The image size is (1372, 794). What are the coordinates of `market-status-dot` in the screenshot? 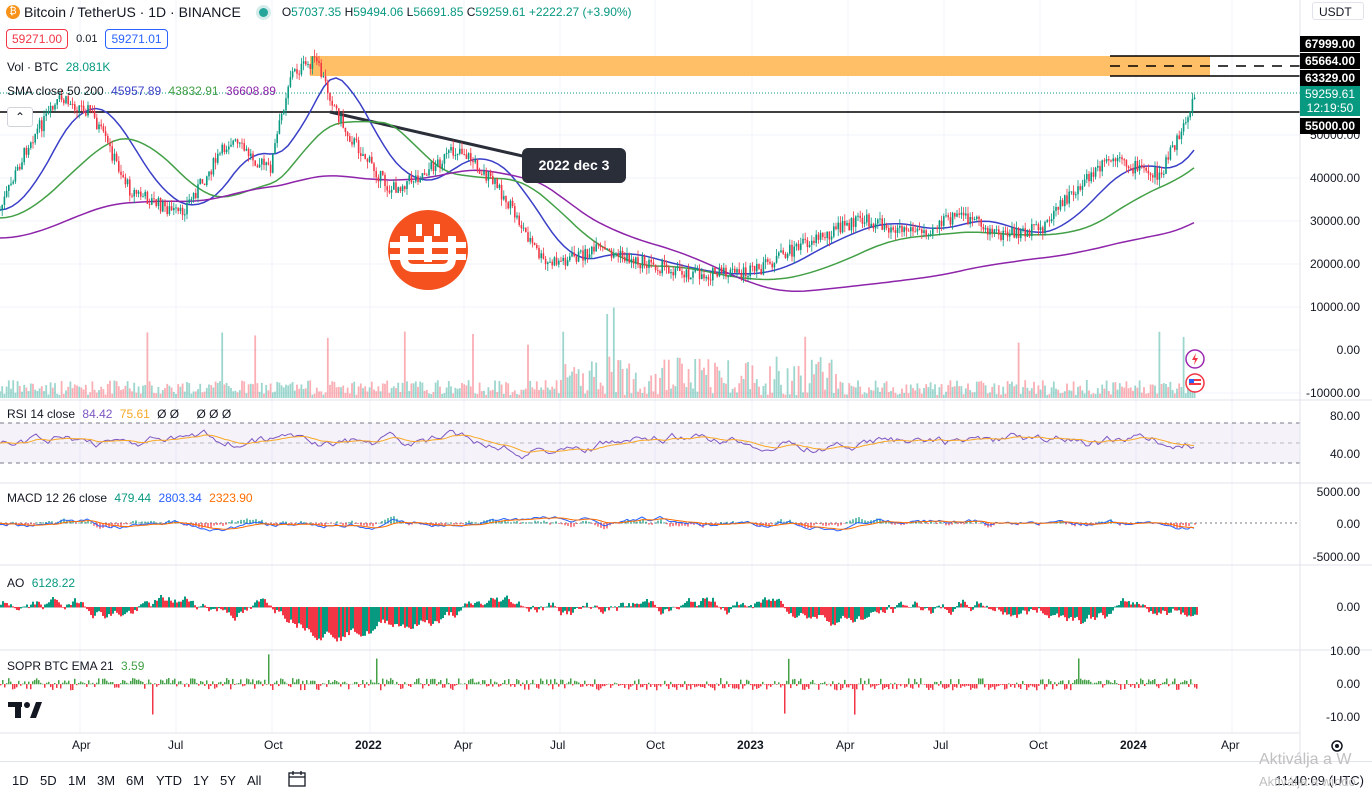 It's located at (263, 12).